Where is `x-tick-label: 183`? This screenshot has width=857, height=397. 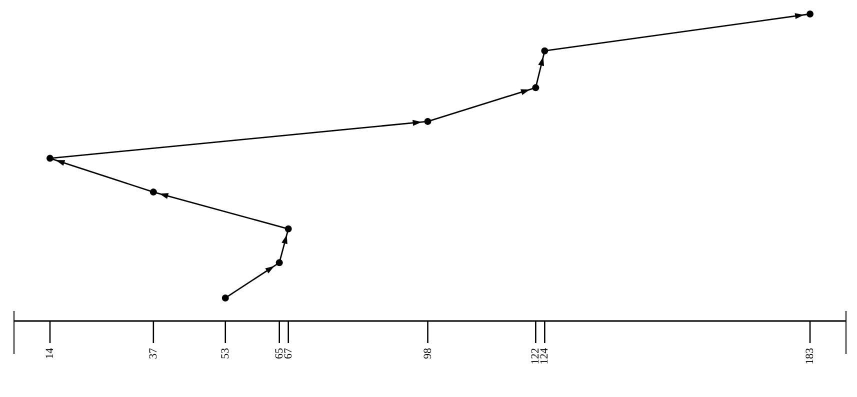 x-tick-label: 183 is located at coordinates (810, 356).